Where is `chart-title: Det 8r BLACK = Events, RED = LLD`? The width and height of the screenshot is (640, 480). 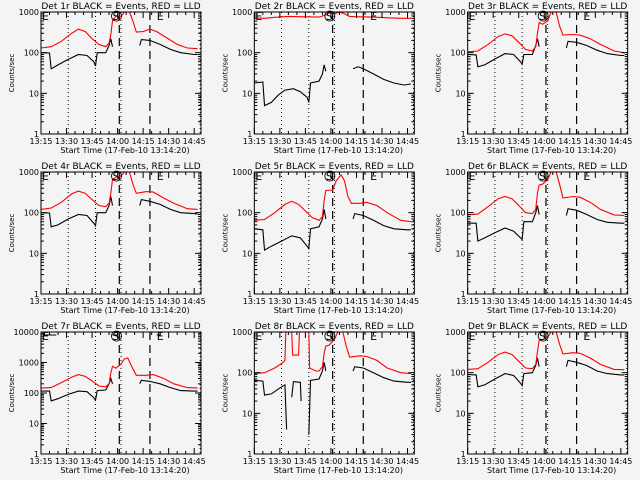
chart-title: Det 8r BLACK = Events, RED = LLD is located at coordinates (334, 327).